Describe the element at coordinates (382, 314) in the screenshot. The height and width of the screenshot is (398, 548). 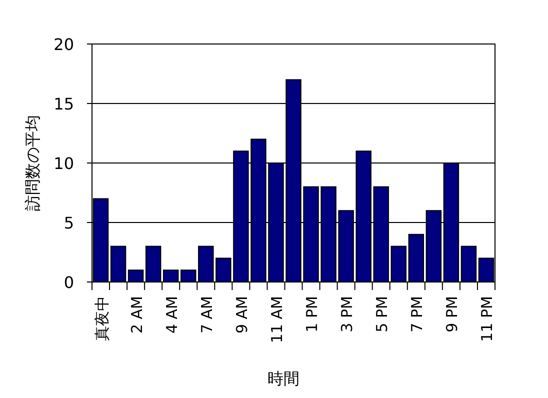
I see `x-tick-label: 5 PM` at that location.